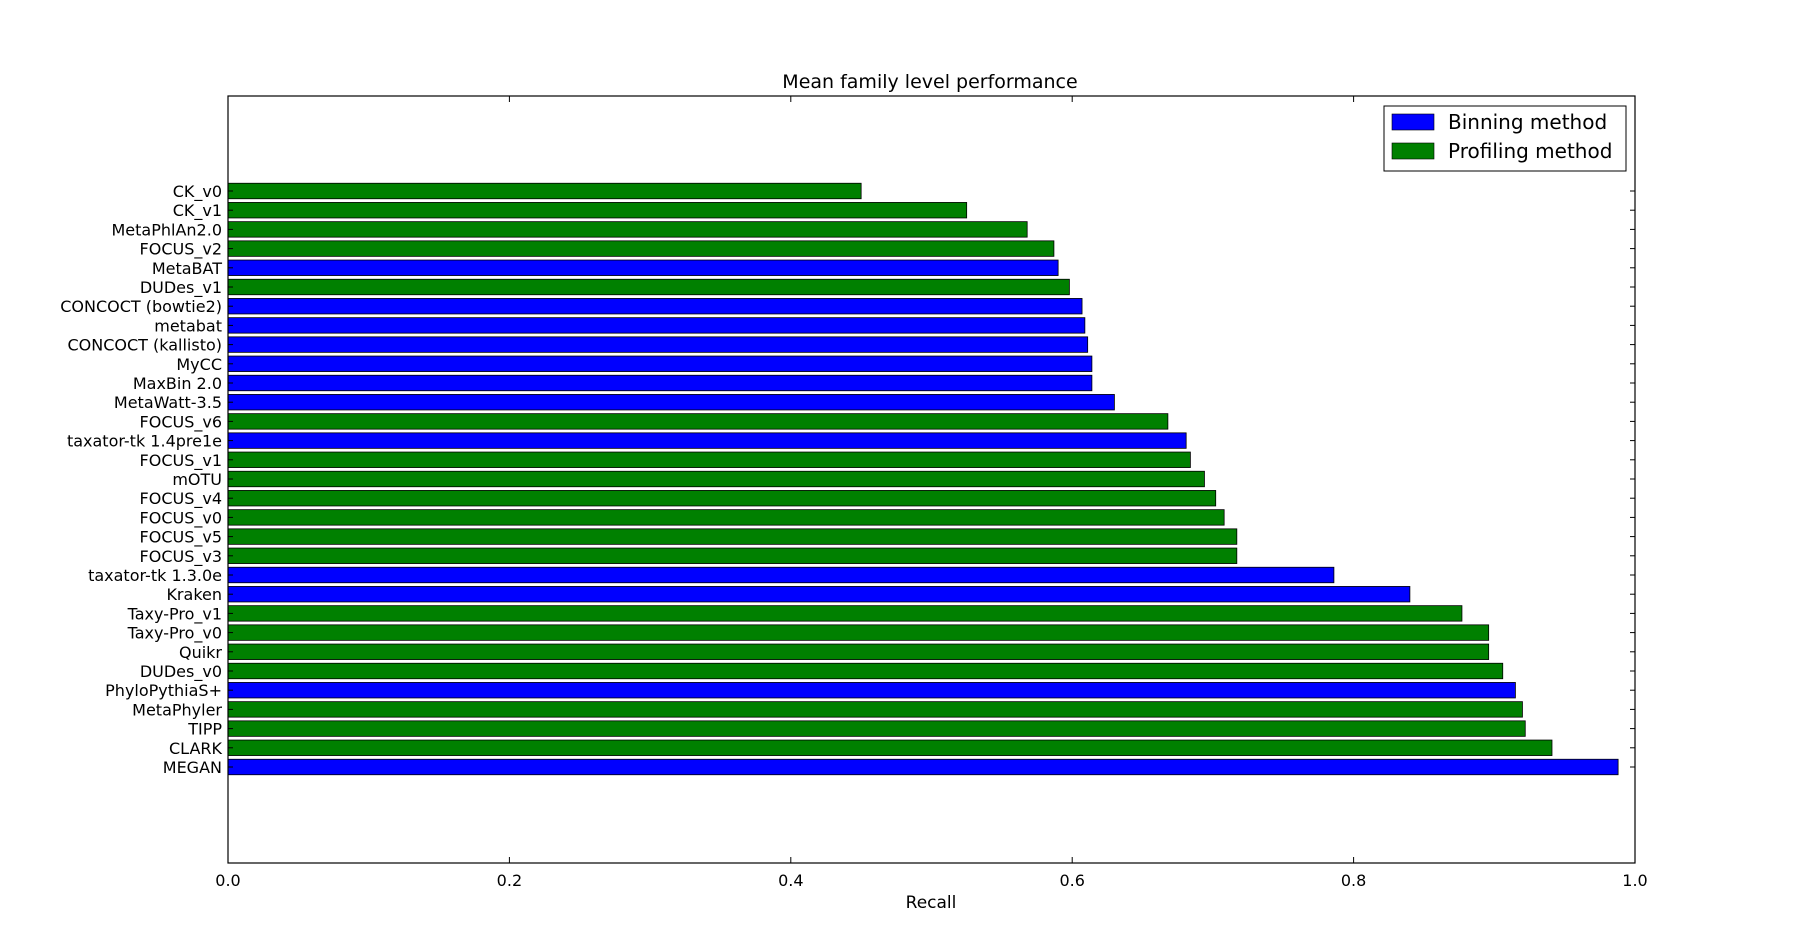 The height and width of the screenshot is (951, 1800). I want to click on y-tick-label: mOTU, so click(197, 479).